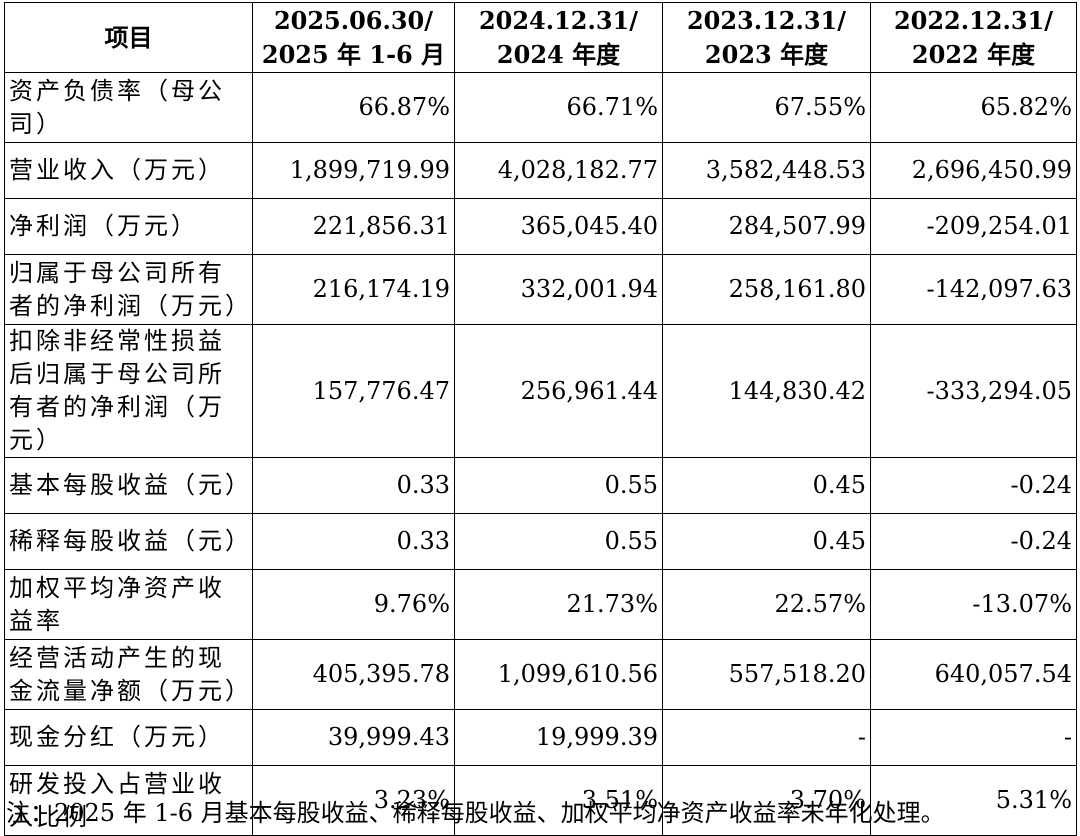 This screenshot has width=1080, height=836. I want to click on row-label-roe: 加权平均净资产收益率, so click(128, 604).